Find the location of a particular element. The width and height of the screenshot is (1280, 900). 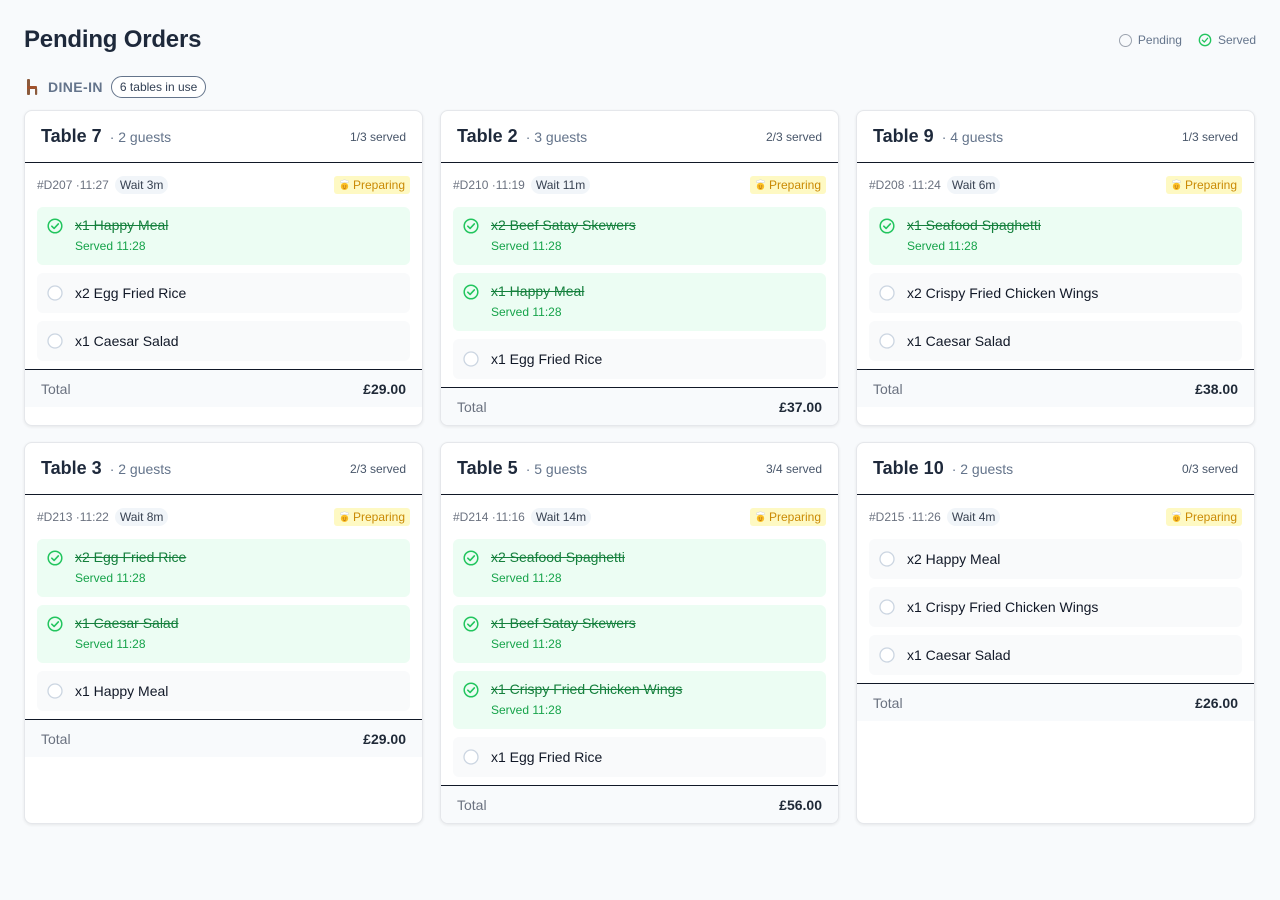

served-item: x2 Egg Fried Rice Served 11:28 is located at coordinates (223, 568).